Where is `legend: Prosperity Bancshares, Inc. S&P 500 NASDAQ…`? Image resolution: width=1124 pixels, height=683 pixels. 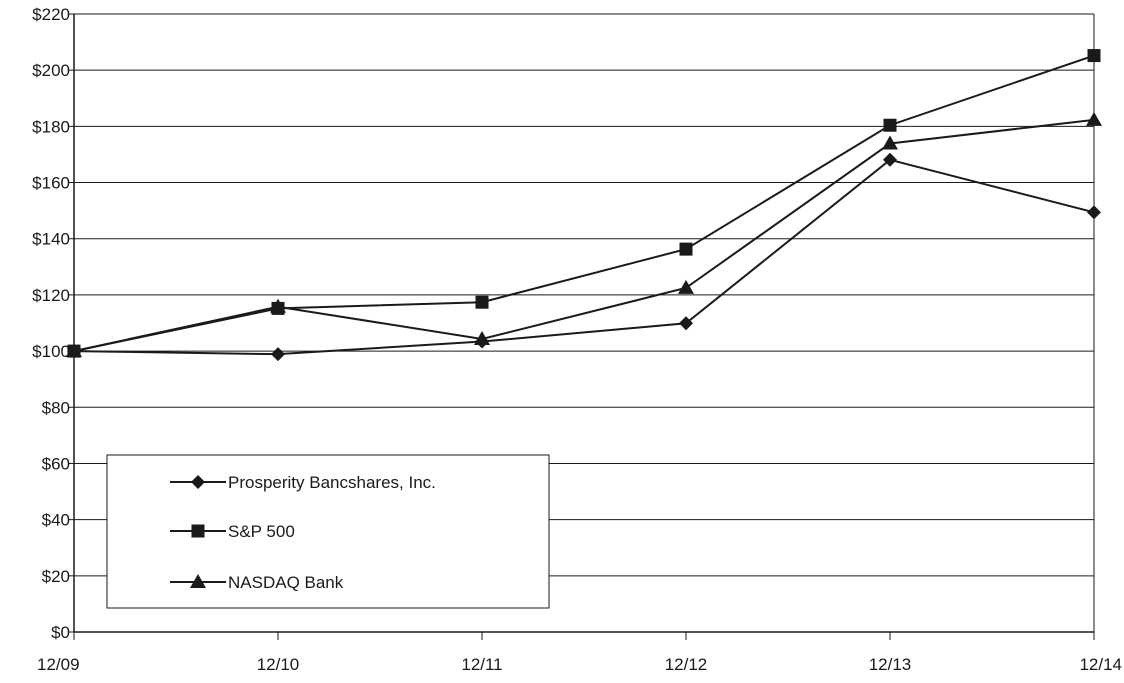 legend: Prosperity Bancshares, Inc. S&P 500 NASDAQ… is located at coordinates (328, 531).